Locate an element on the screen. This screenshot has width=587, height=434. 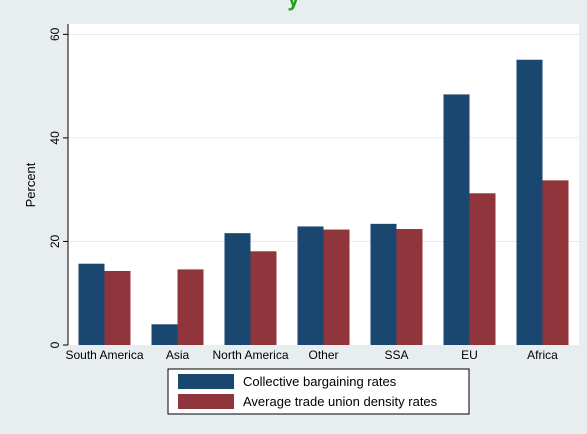
chart-title: y is located at coordinates (293, 6).